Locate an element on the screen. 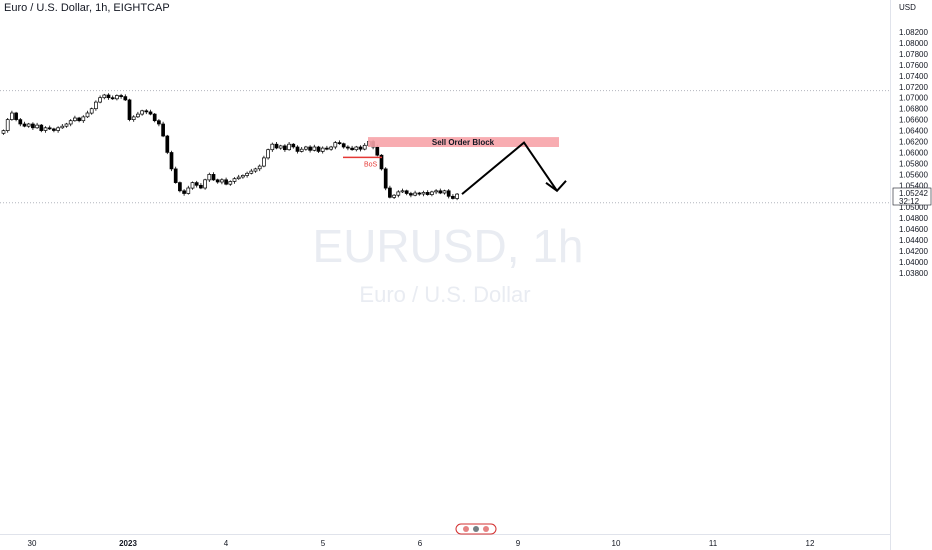 Image resolution: width=932 pixels, height=550 pixels. time-scale-ticks: 30 2023 4 5 6 9 10 11 12 is located at coordinates (421, 543).